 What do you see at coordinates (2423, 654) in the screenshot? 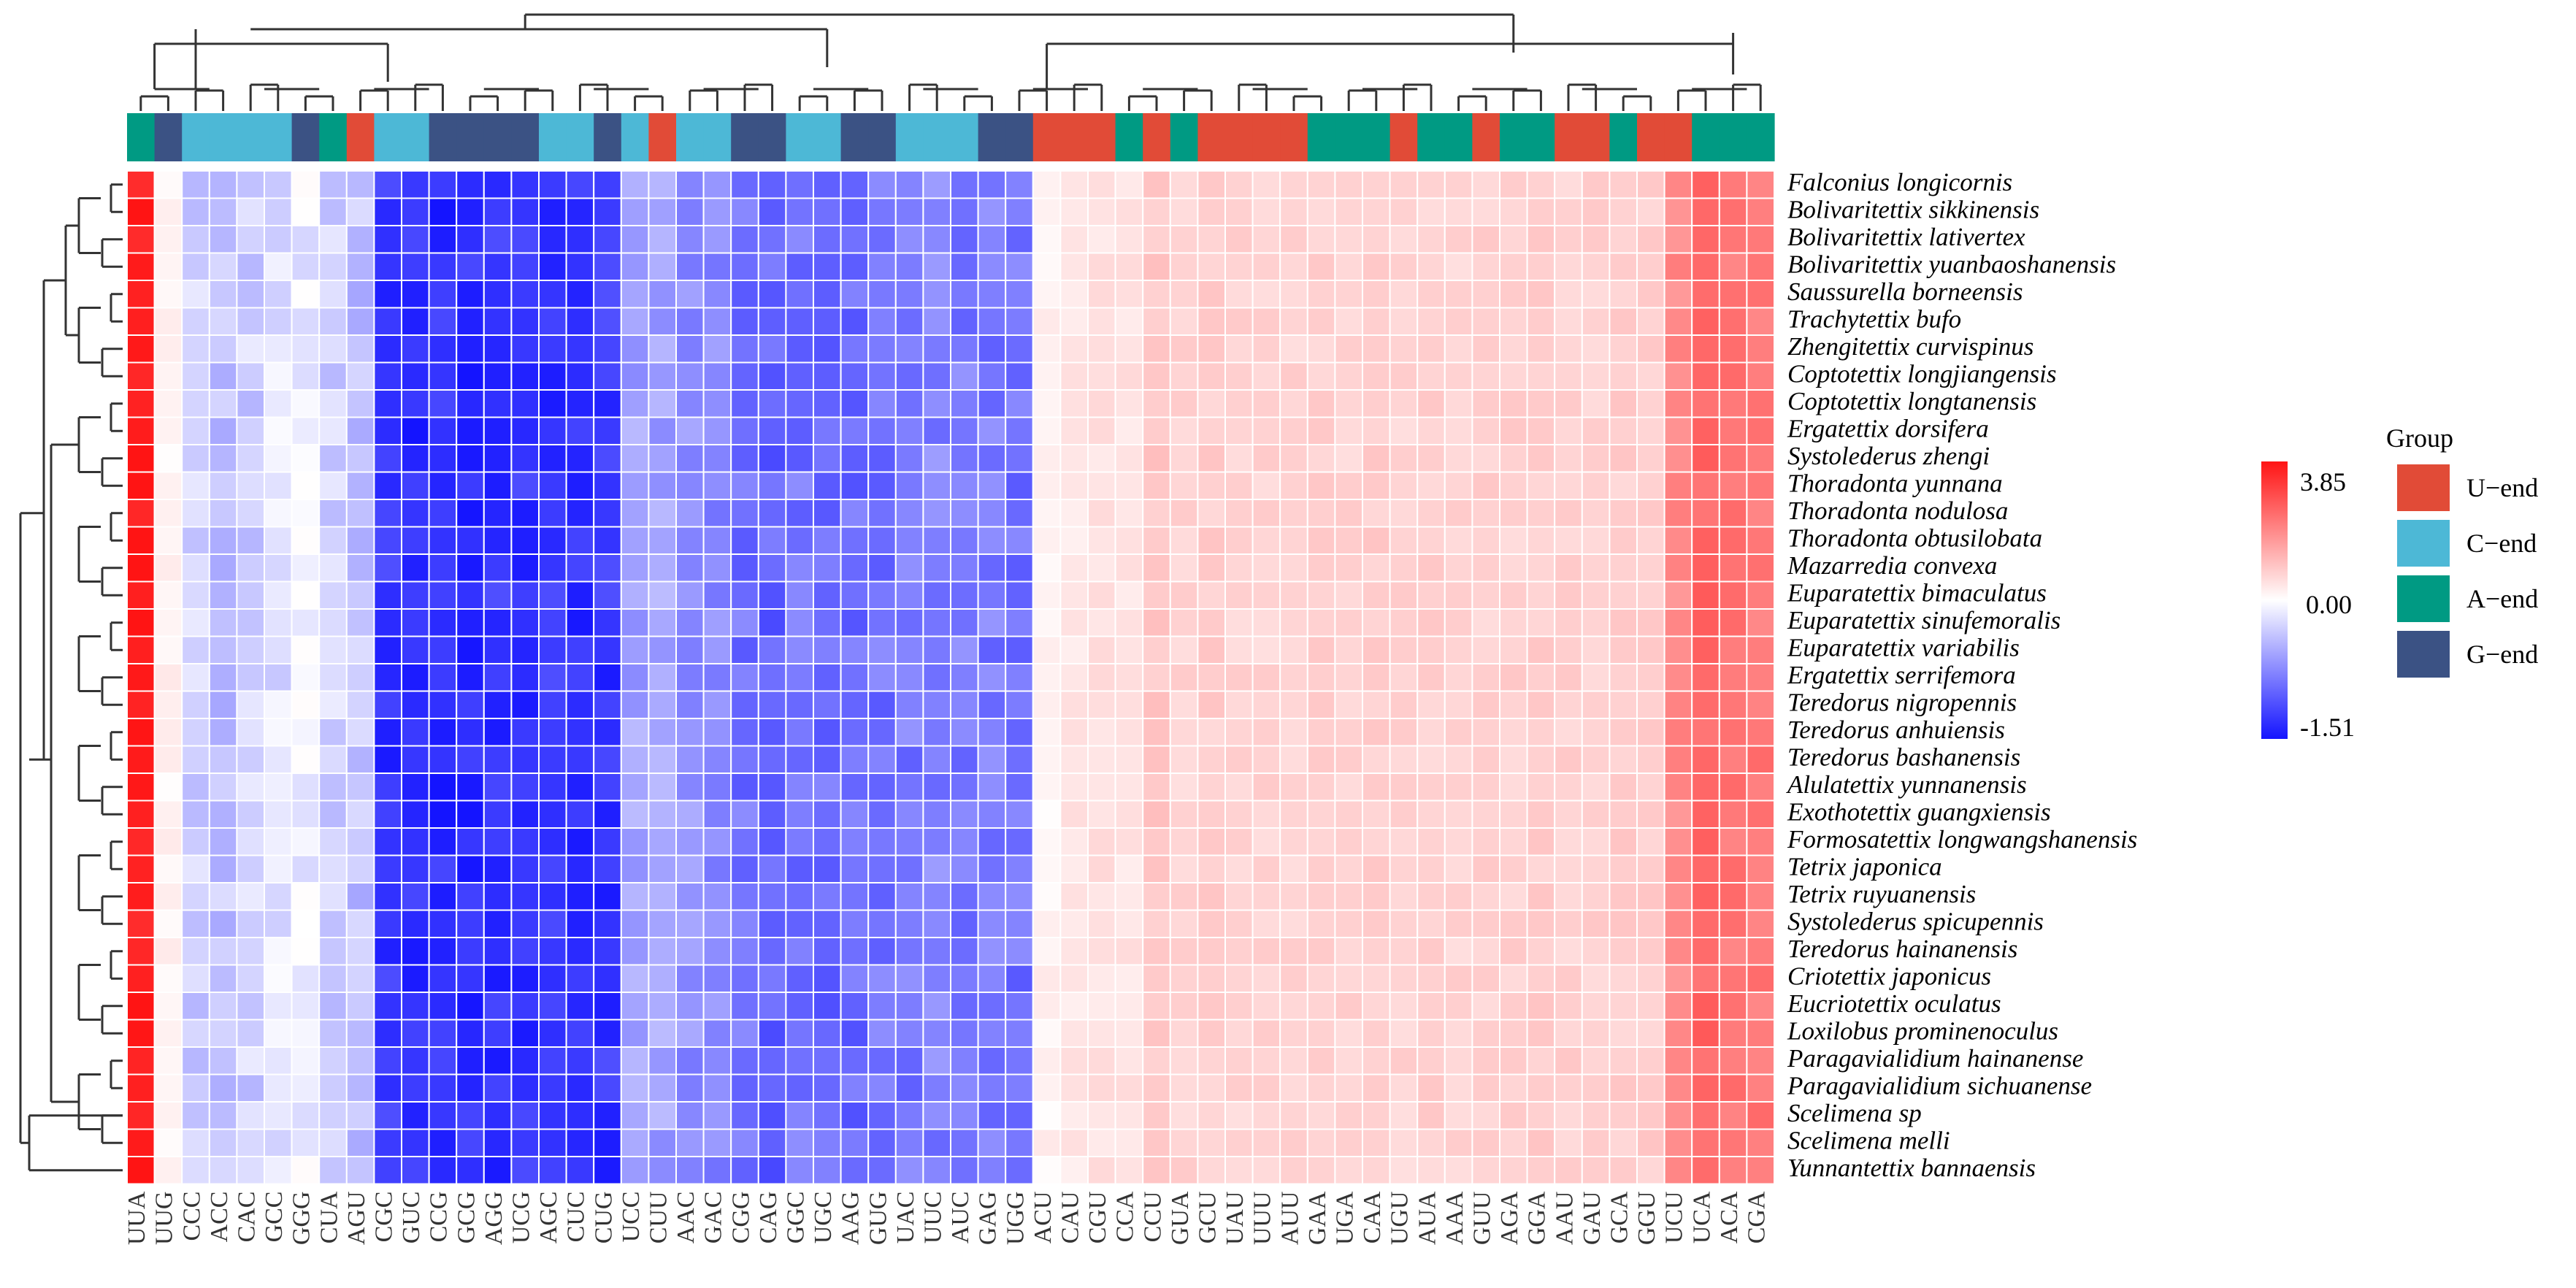
I see `legend-swatch-g-end` at bounding box center [2423, 654].